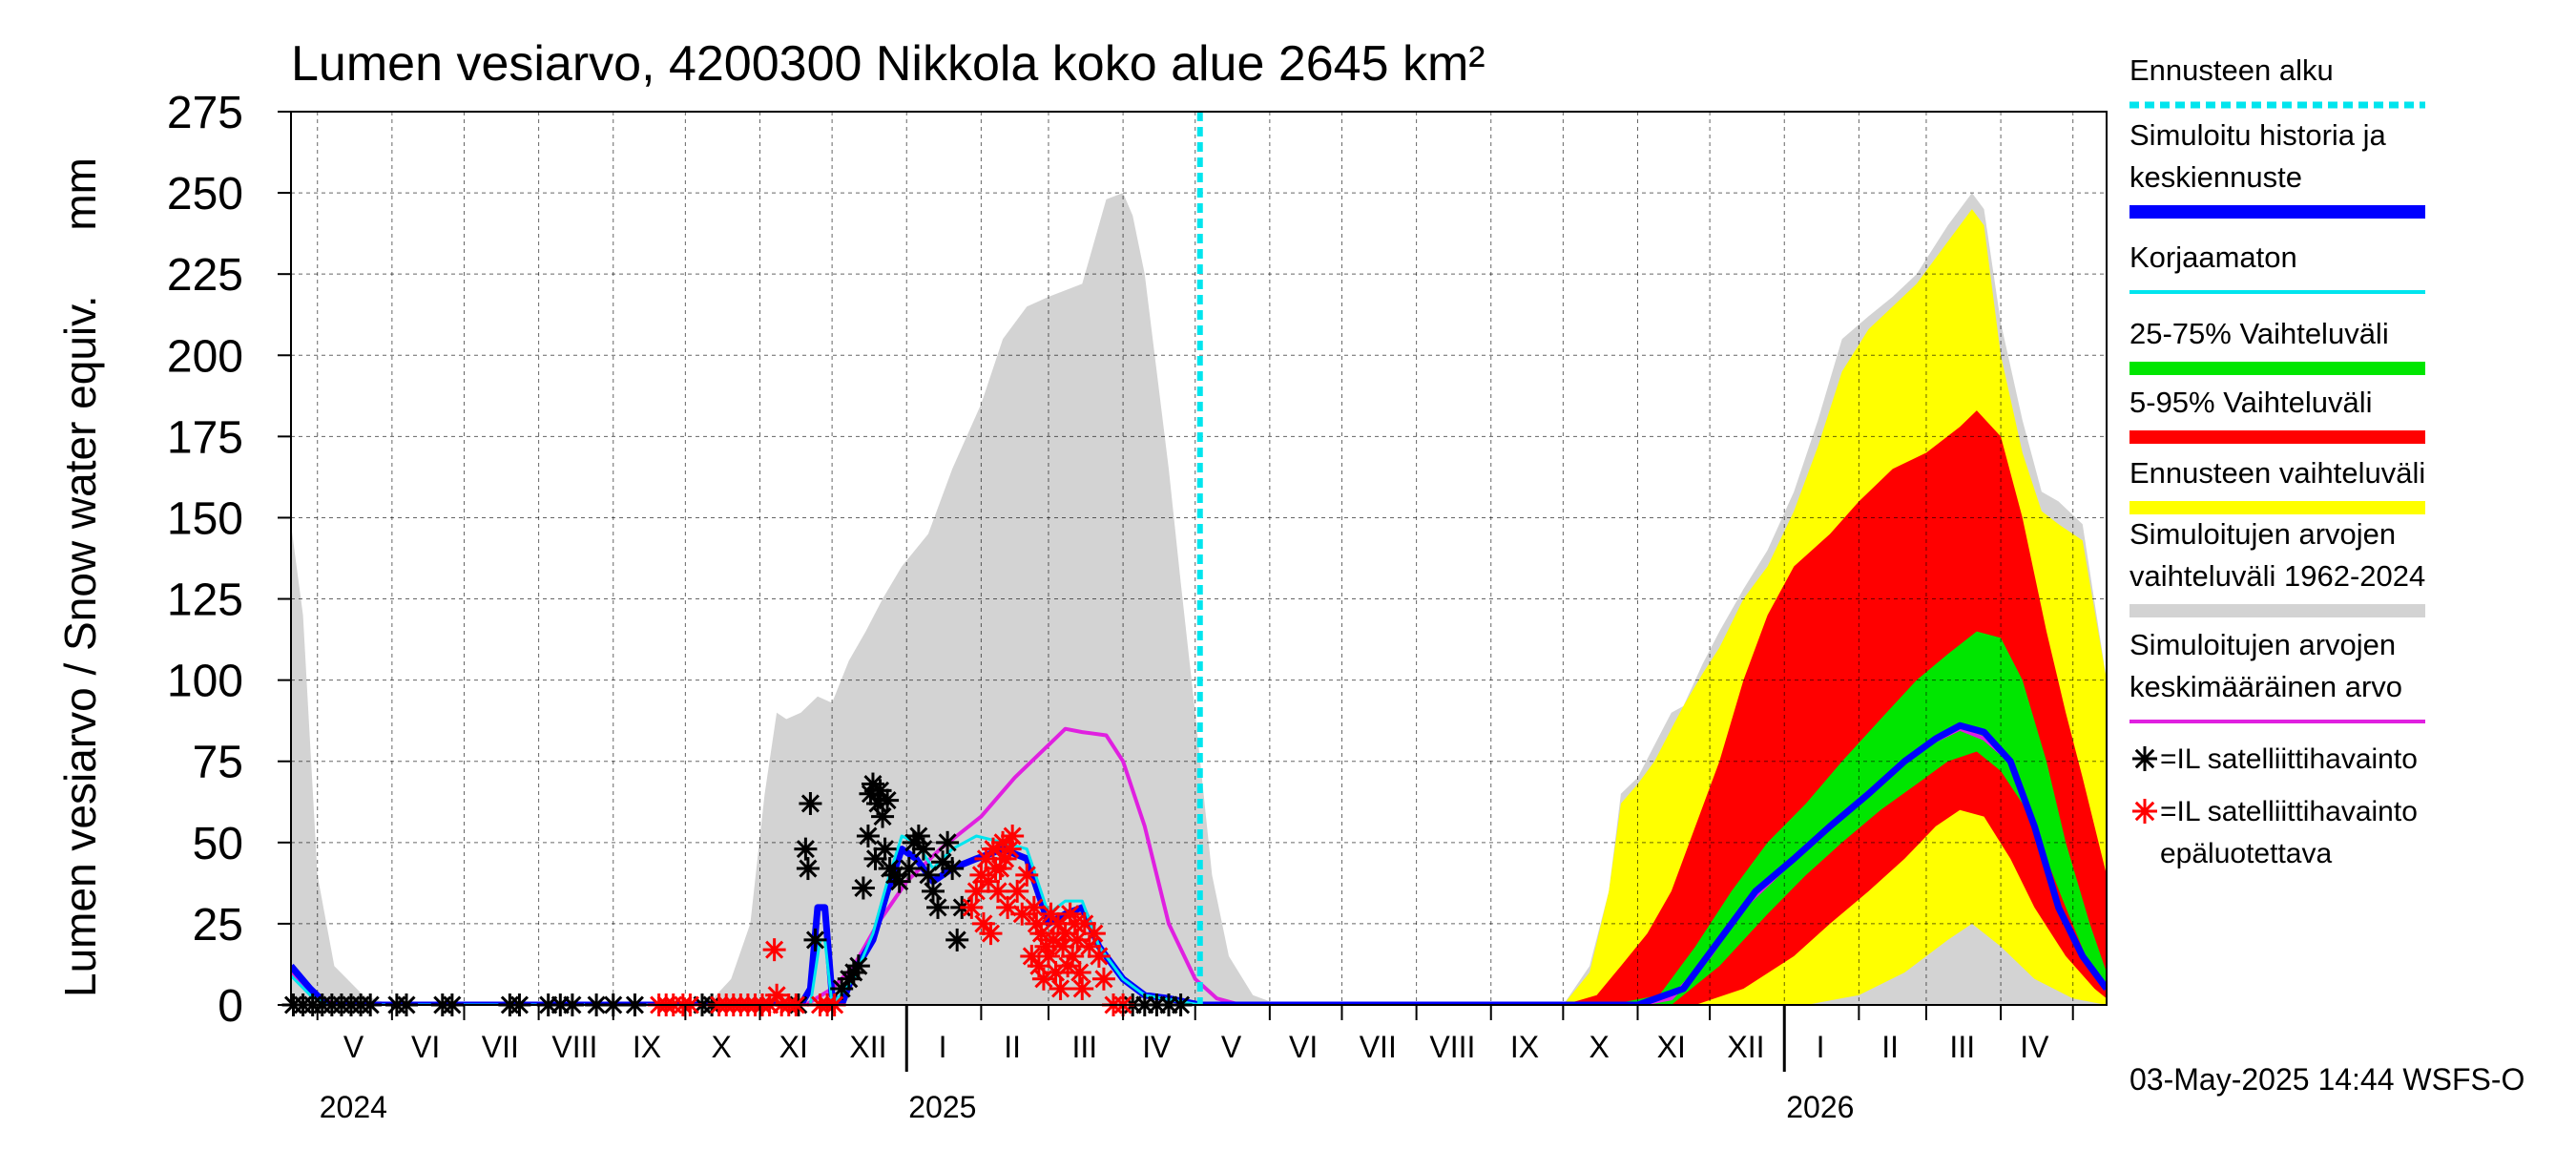 The width and height of the screenshot is (2576, 1150). Describe the element at coordinates (2215, 177) in the screenshot. I see `legend-label: keskiennuste` at that location.